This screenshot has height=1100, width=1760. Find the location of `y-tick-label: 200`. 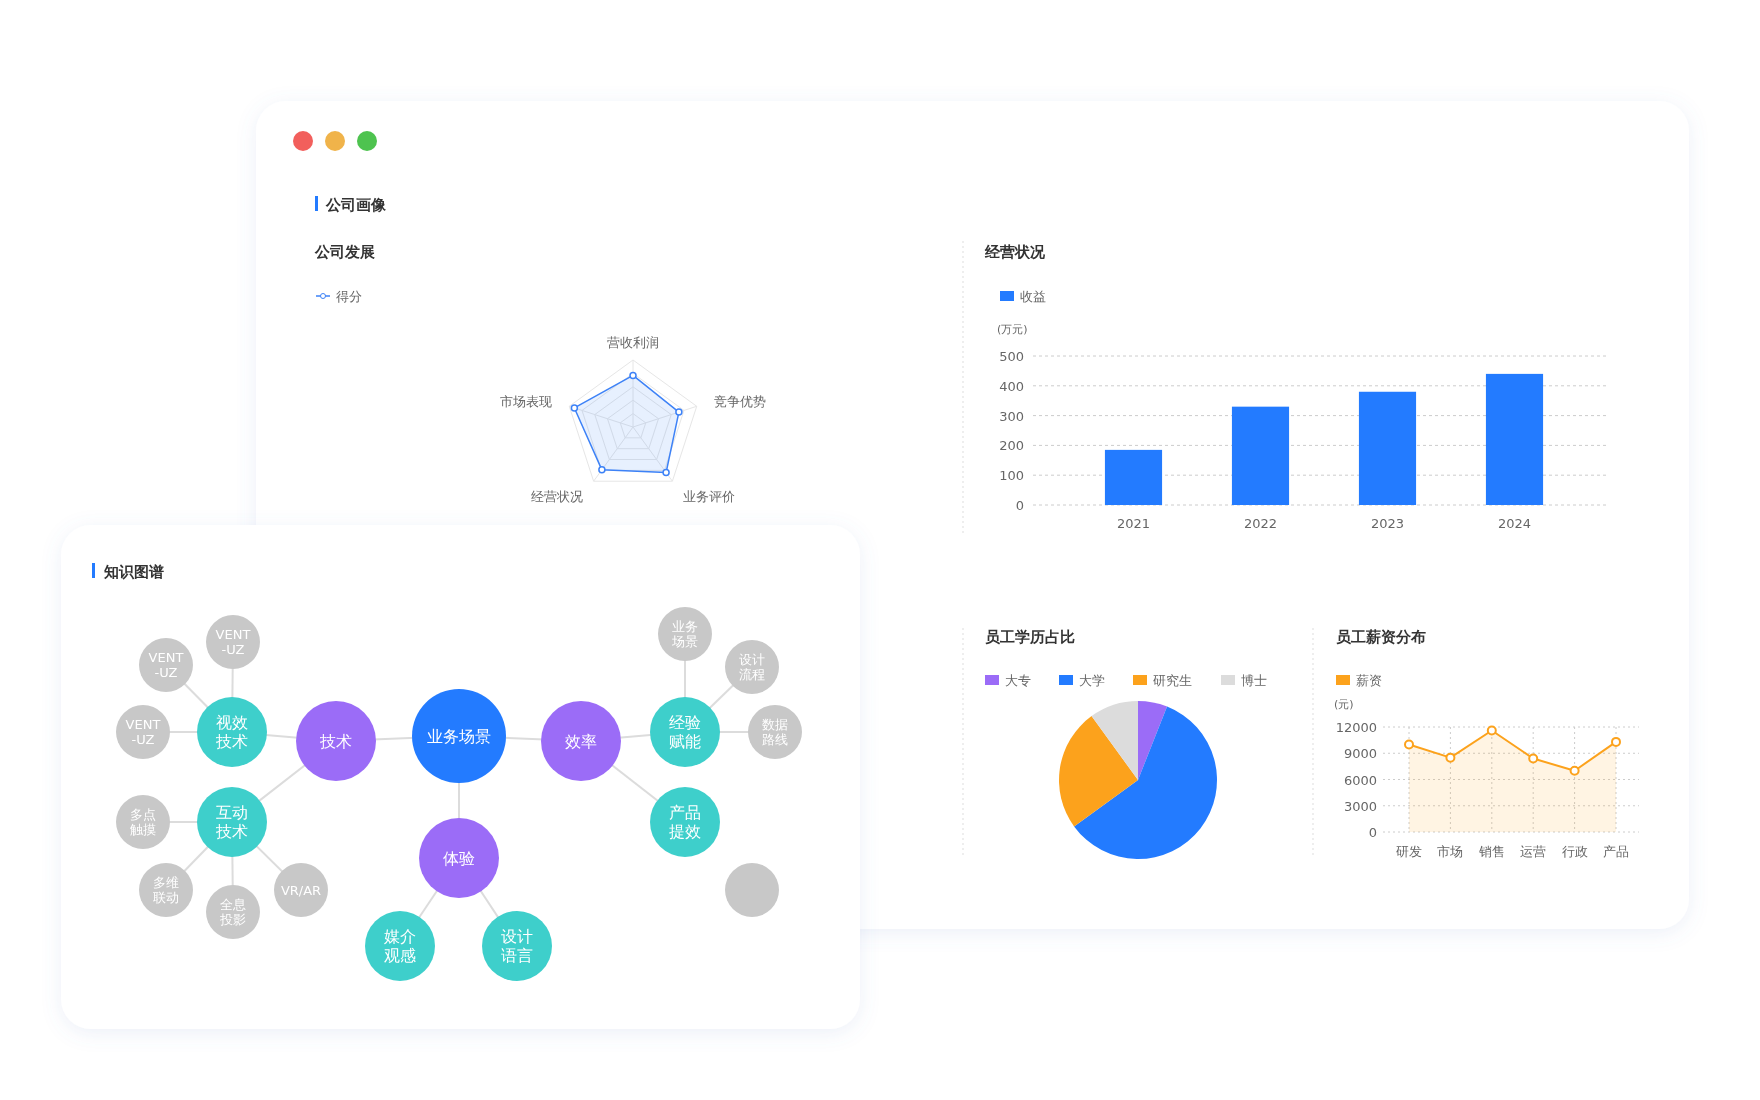

y-tick-label: 200 is located at coordinates (1011, 446).